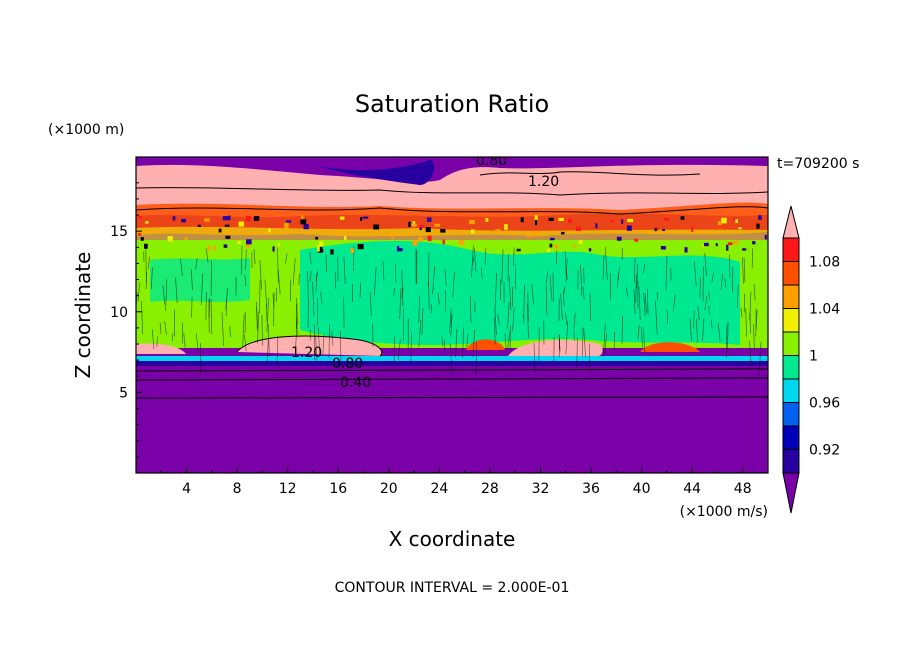 The image size is (904, 654). What do you see at coordinates (692, 489) in the screenshot?
I see `x-tick-label: 44` at bounding box center [692, 489].